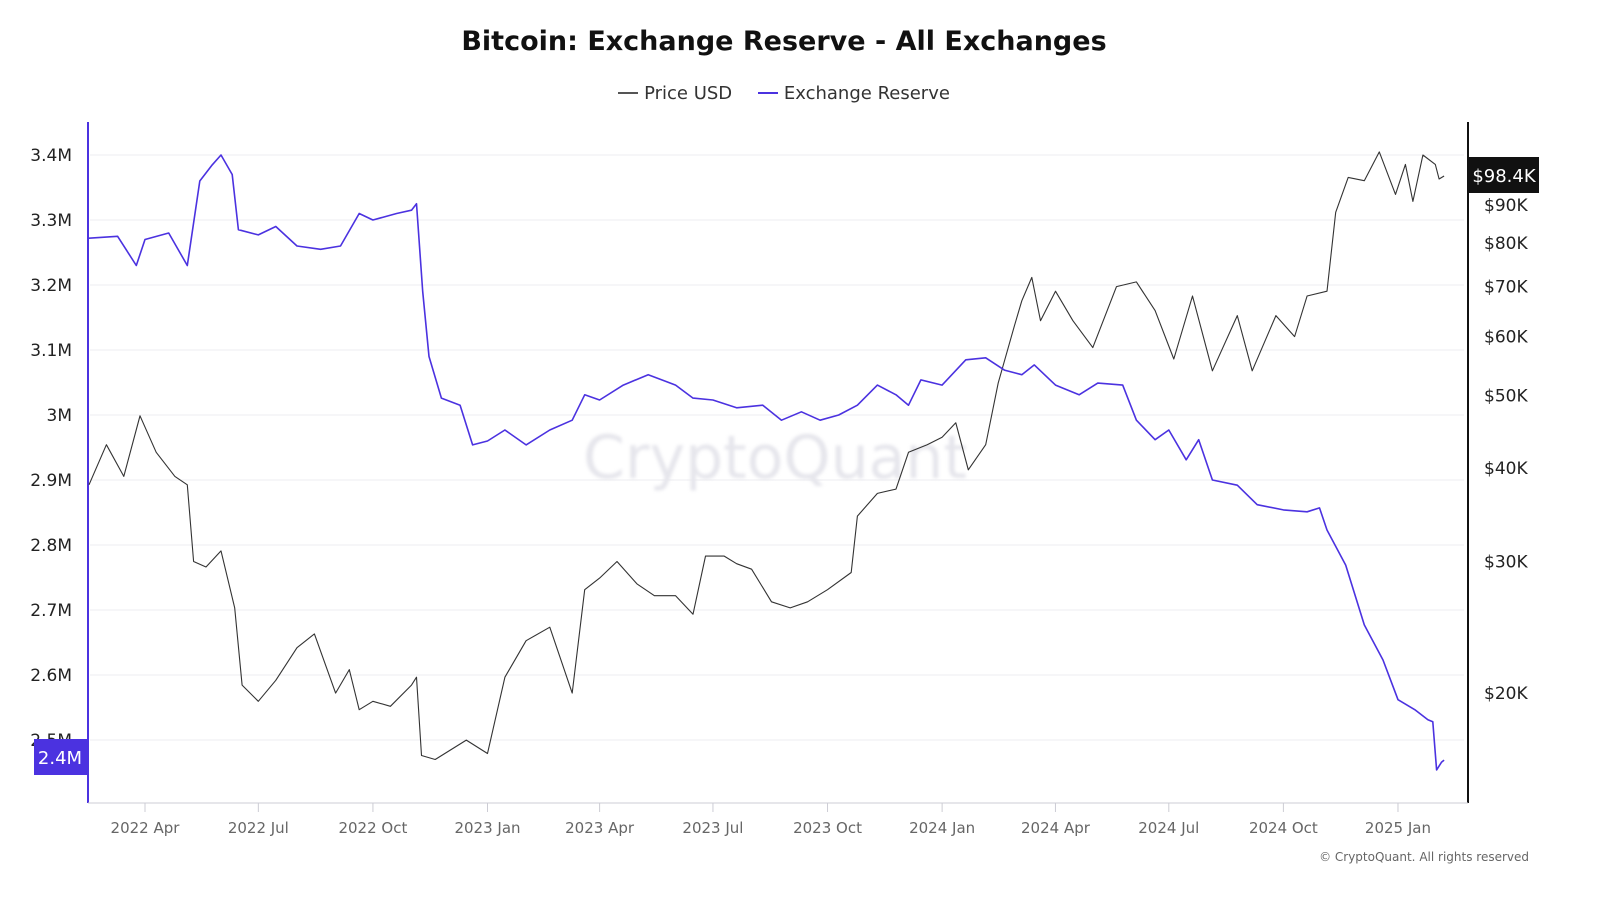 The width and height of the screenshot is (1600, 900). I want to click on left-axis-tick-label: 3.3M, so click(51, 221).